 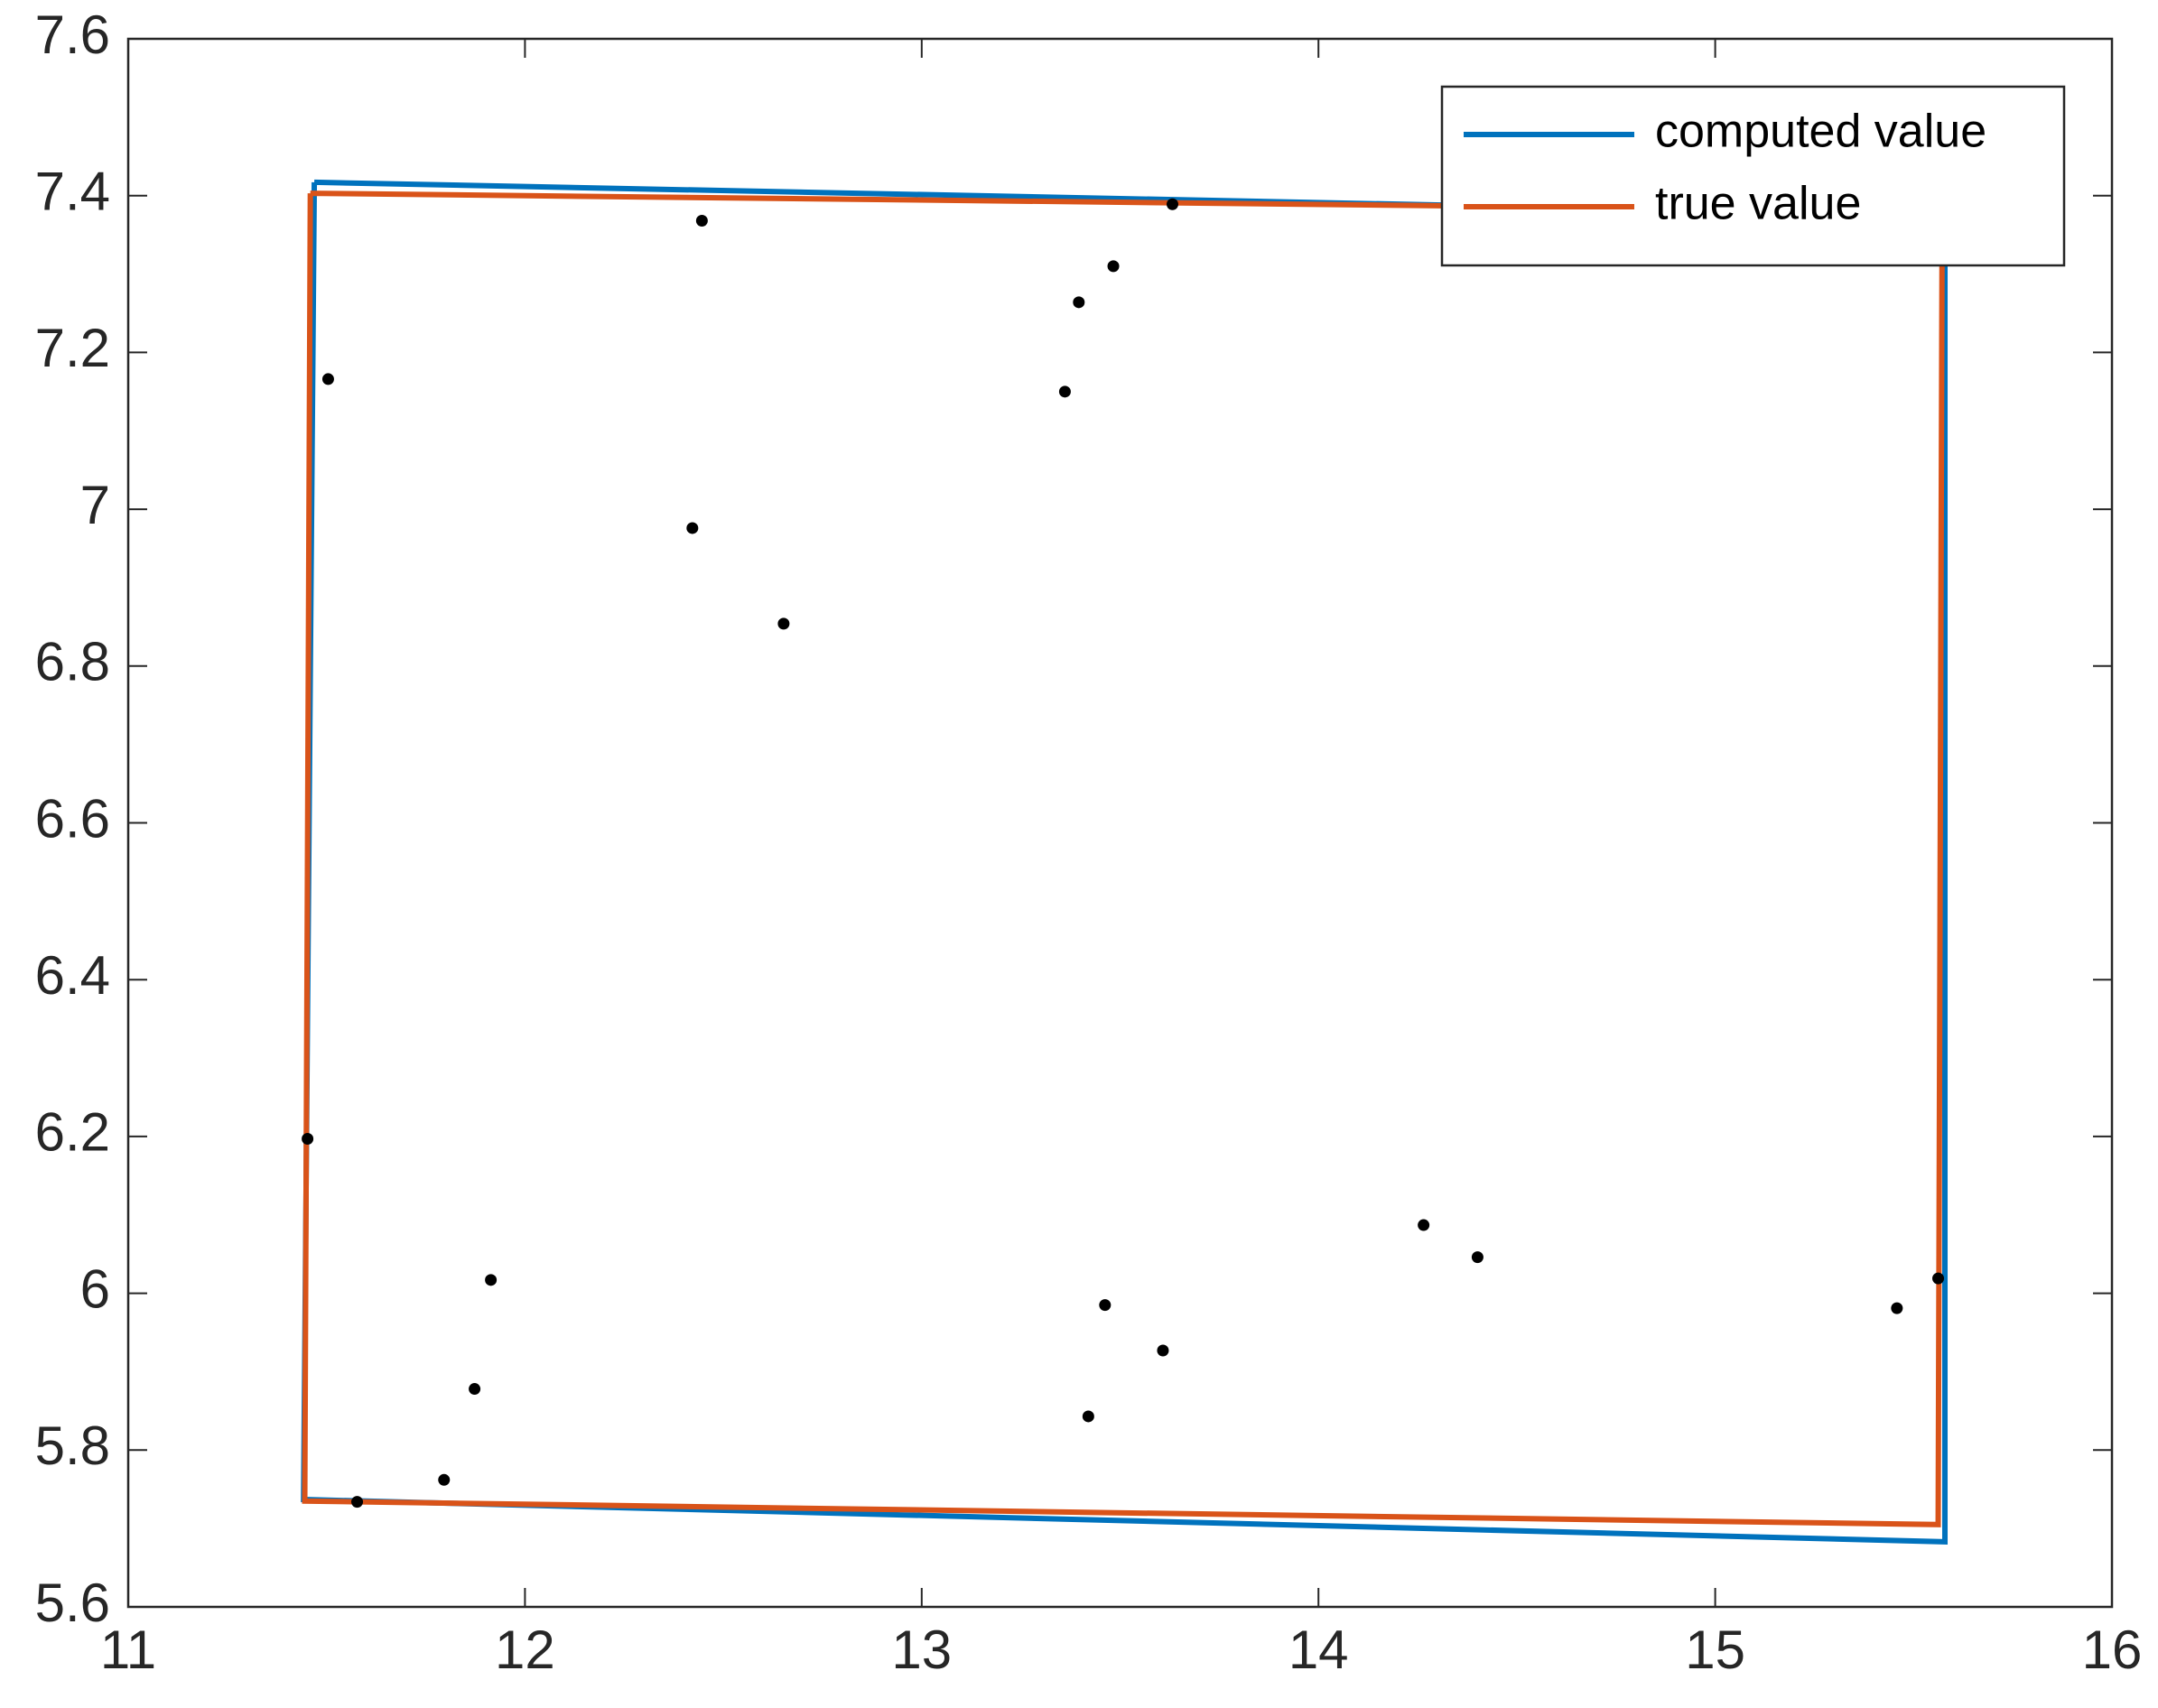 What do you see at coordinates (95, 505) in the screenshot?
I see `y-tick-label: 7` at bounding box center [95, 505].